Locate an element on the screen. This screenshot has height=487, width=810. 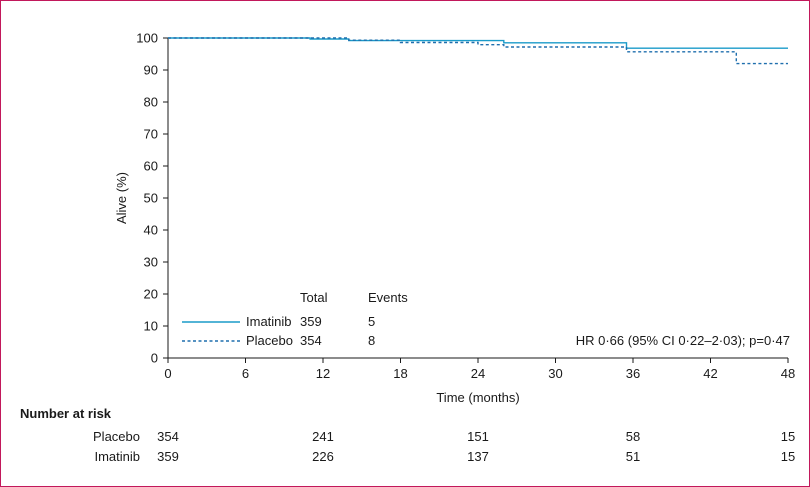
x-tick-label: 18 is located at coordinates (400, 373).